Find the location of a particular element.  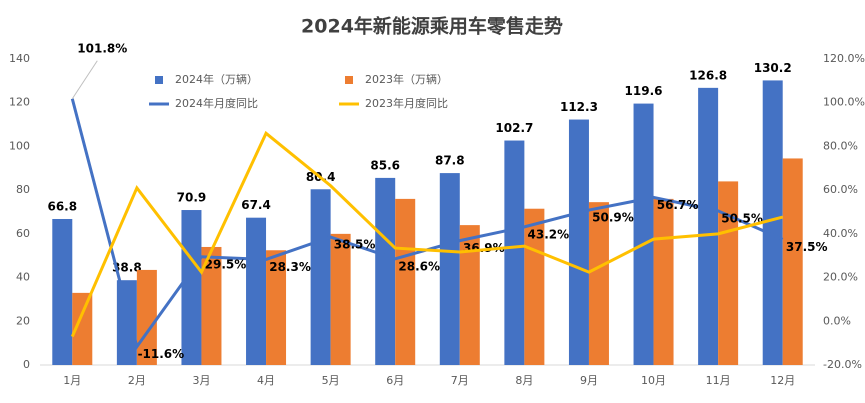

y2-tick-label: 20.0% is located at coordinates (840, 277).